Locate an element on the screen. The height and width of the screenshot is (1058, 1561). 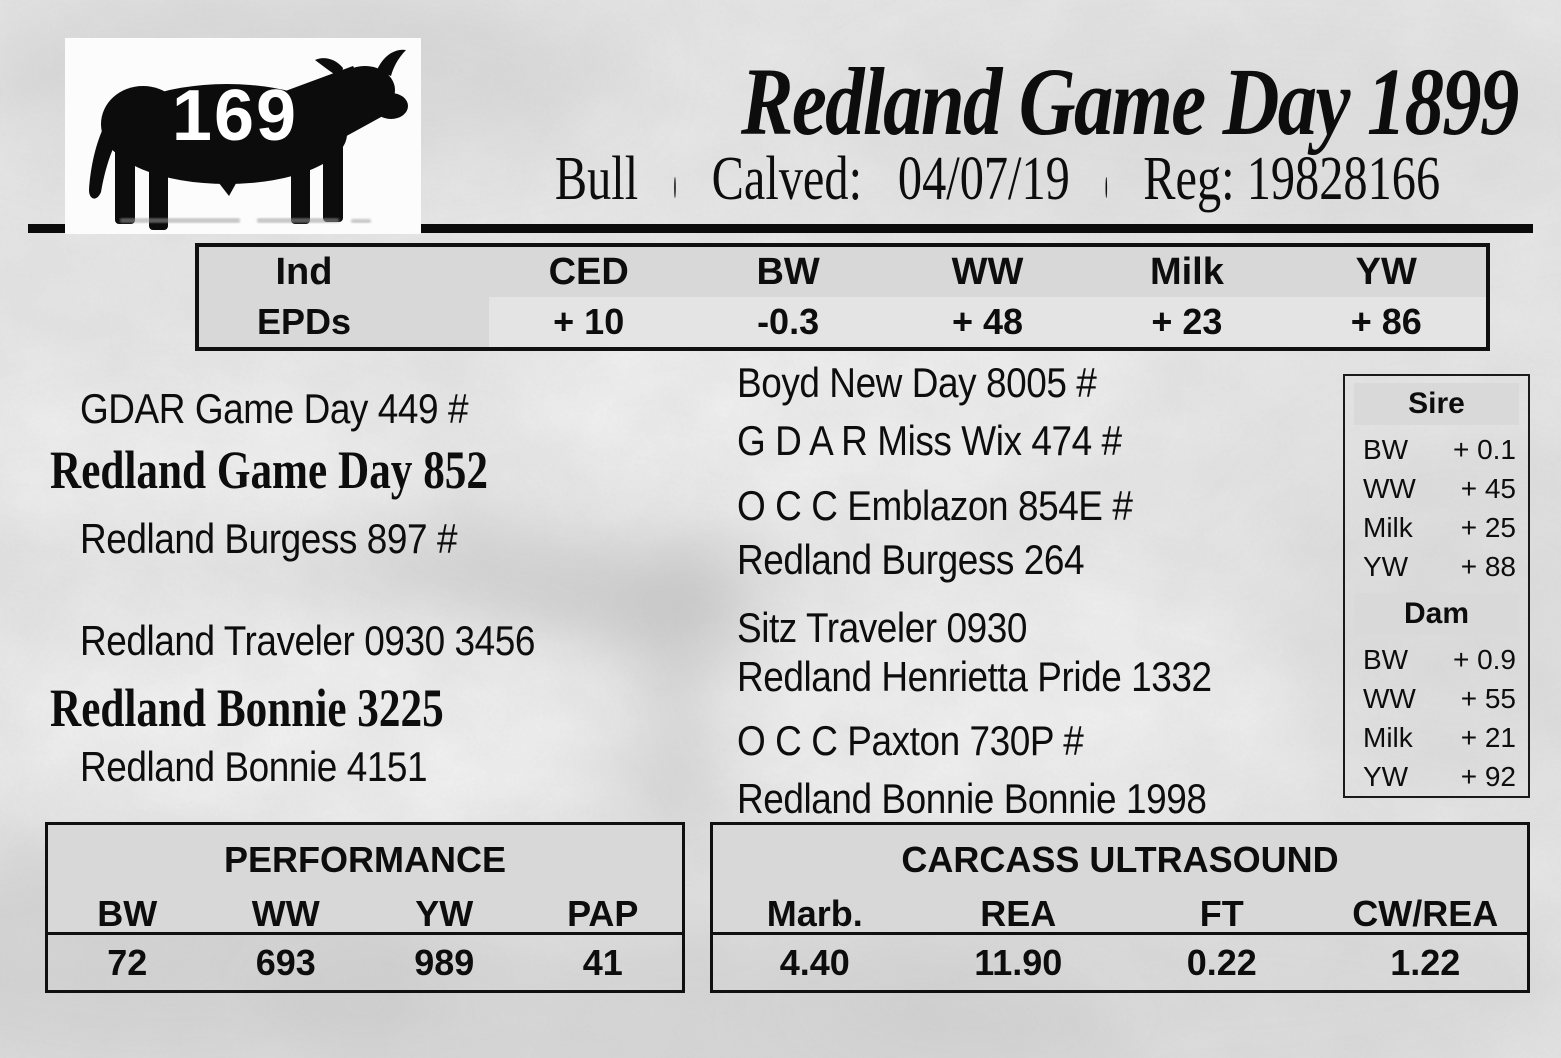
pedigree-line: Boyd New Day 8005 # is located at coordinates (917, 382).